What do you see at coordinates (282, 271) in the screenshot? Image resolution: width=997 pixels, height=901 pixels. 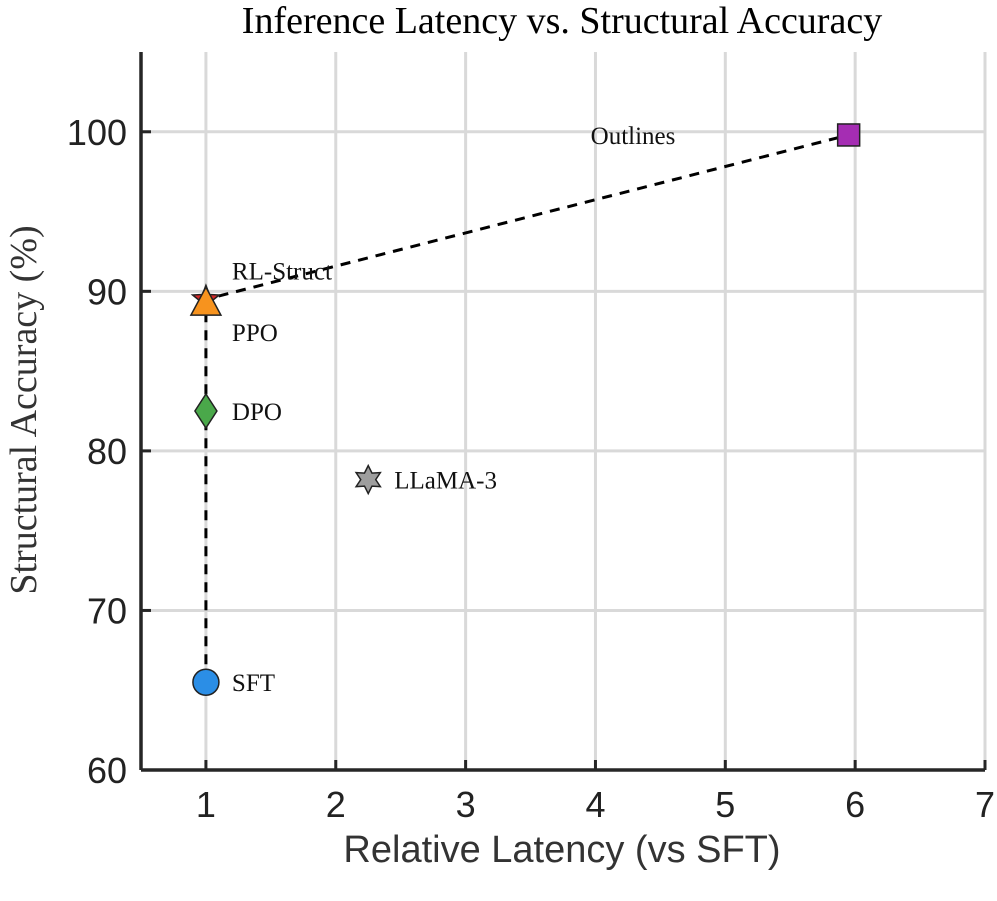 I see `label-rl-struct: RL-Struct` at bounding box center [282, 271].